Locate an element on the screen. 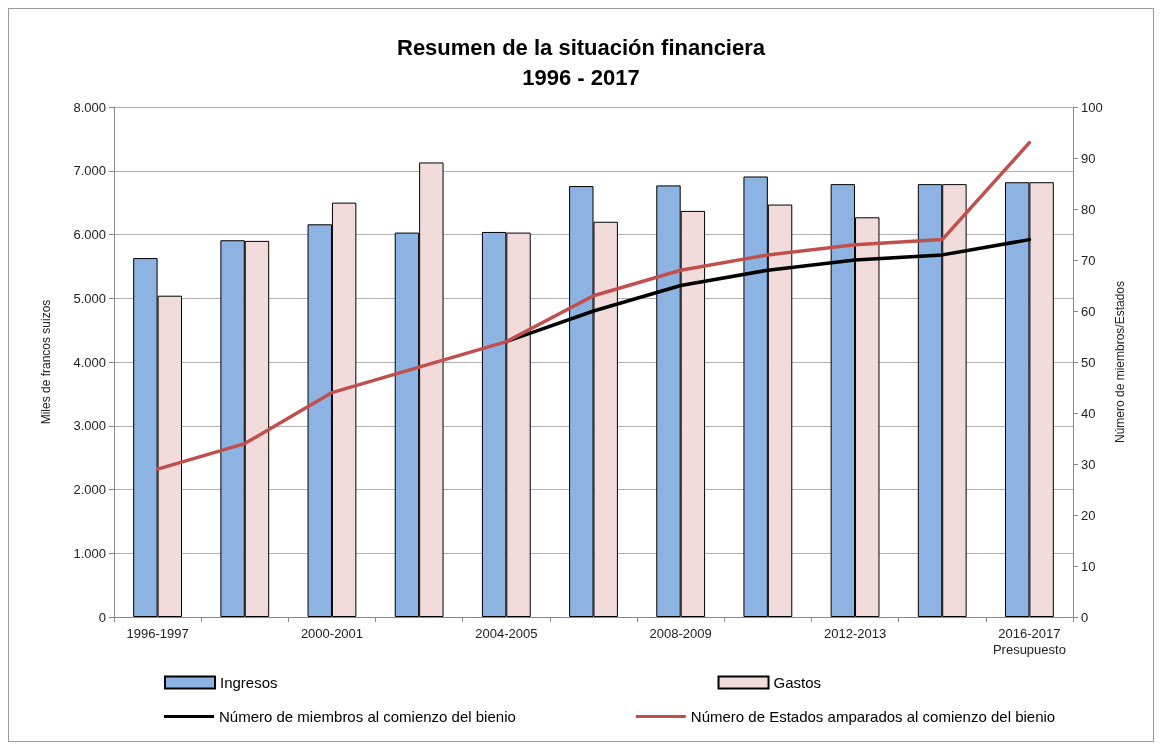  legend-label: Número de miembros al comienzo del bienio is located at coordinates (367, 716).